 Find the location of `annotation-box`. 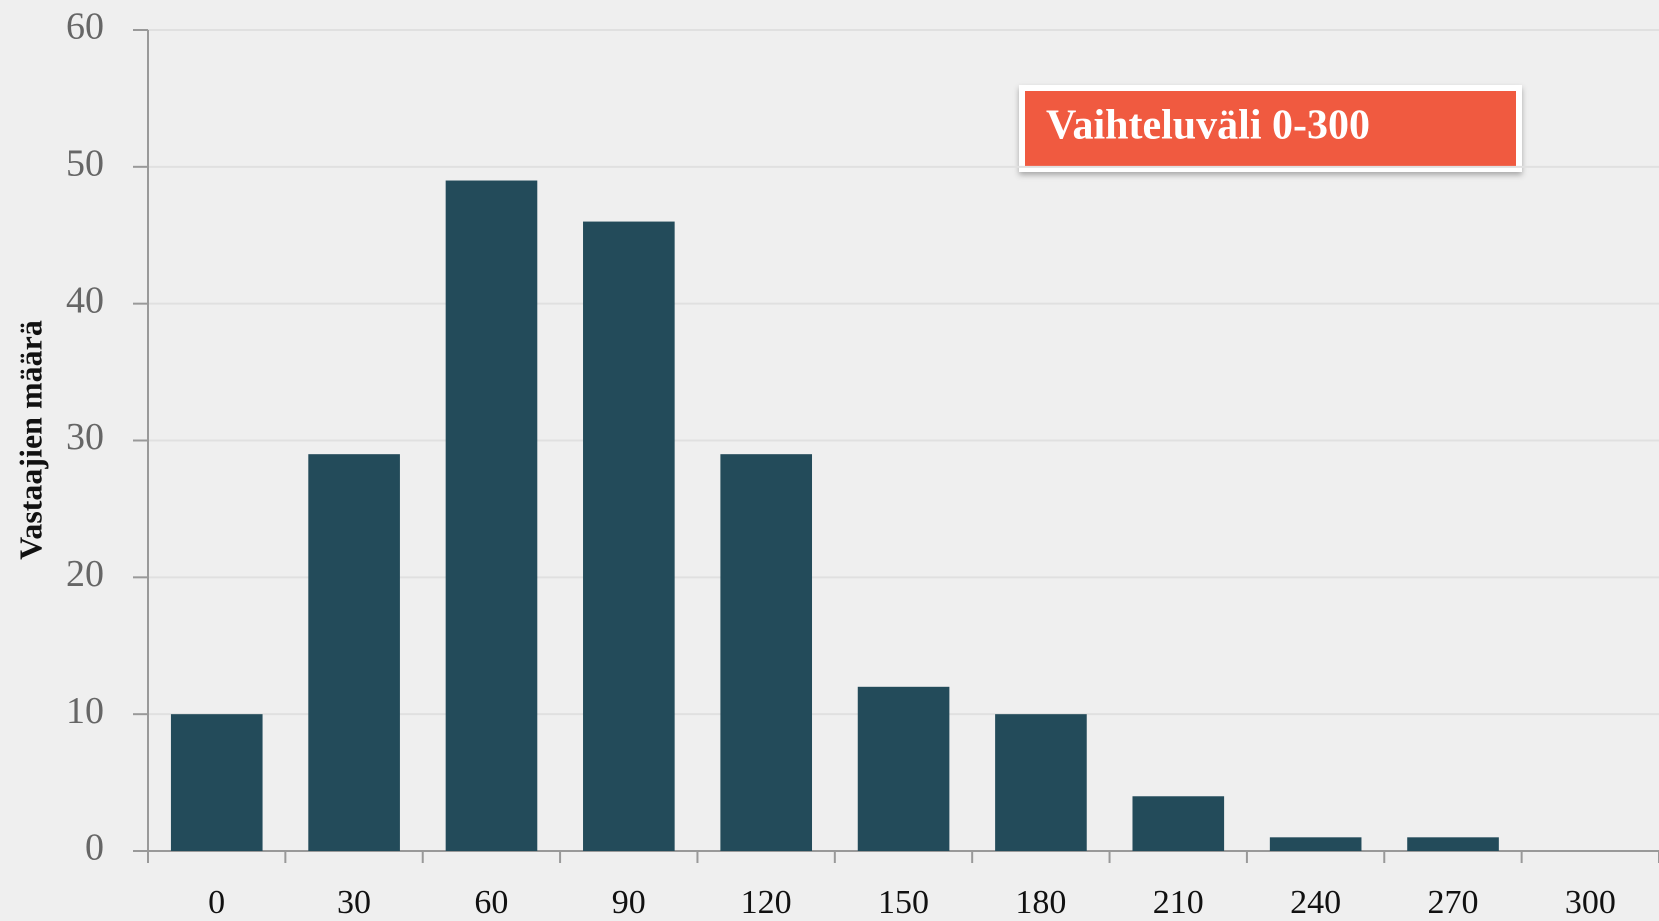

annotation-box is located at coordinates (1270, 128).